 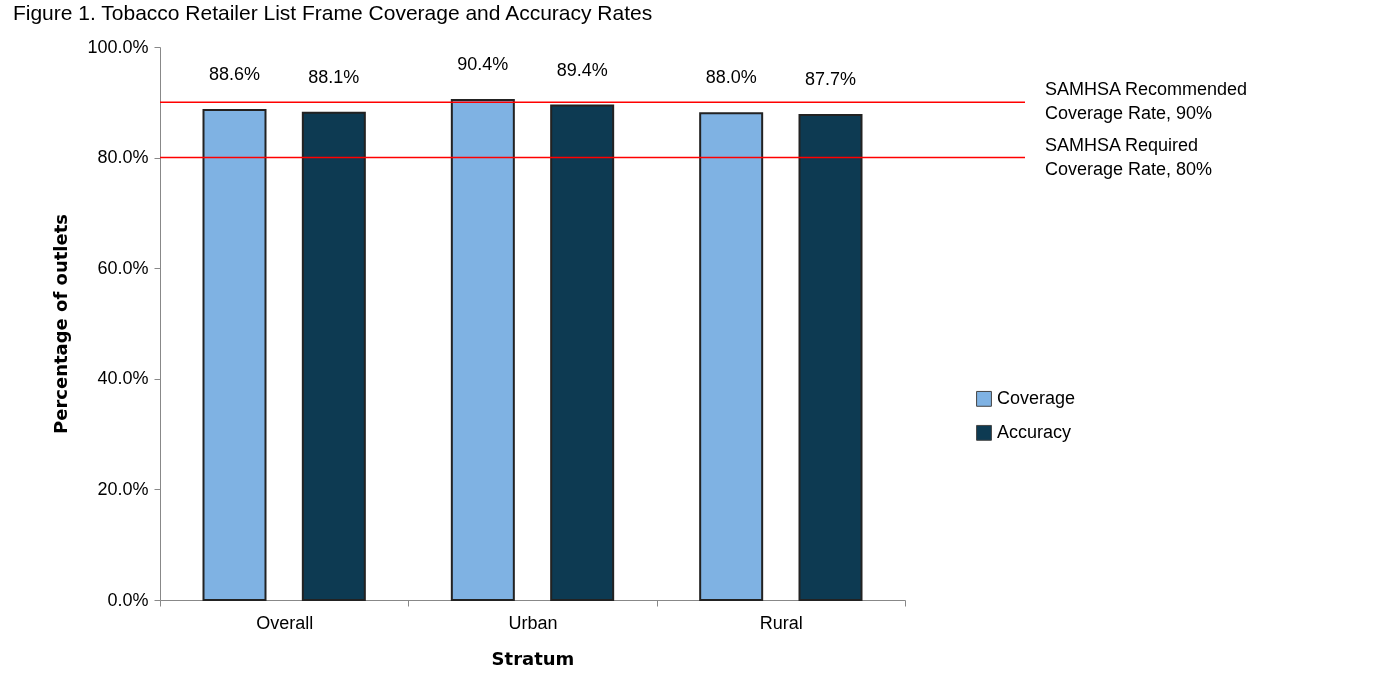 What do you see at coordinates (123, 157) in the screenshot?
I see `y-tick-label: 80.0%` at bounding box center [123, 157].